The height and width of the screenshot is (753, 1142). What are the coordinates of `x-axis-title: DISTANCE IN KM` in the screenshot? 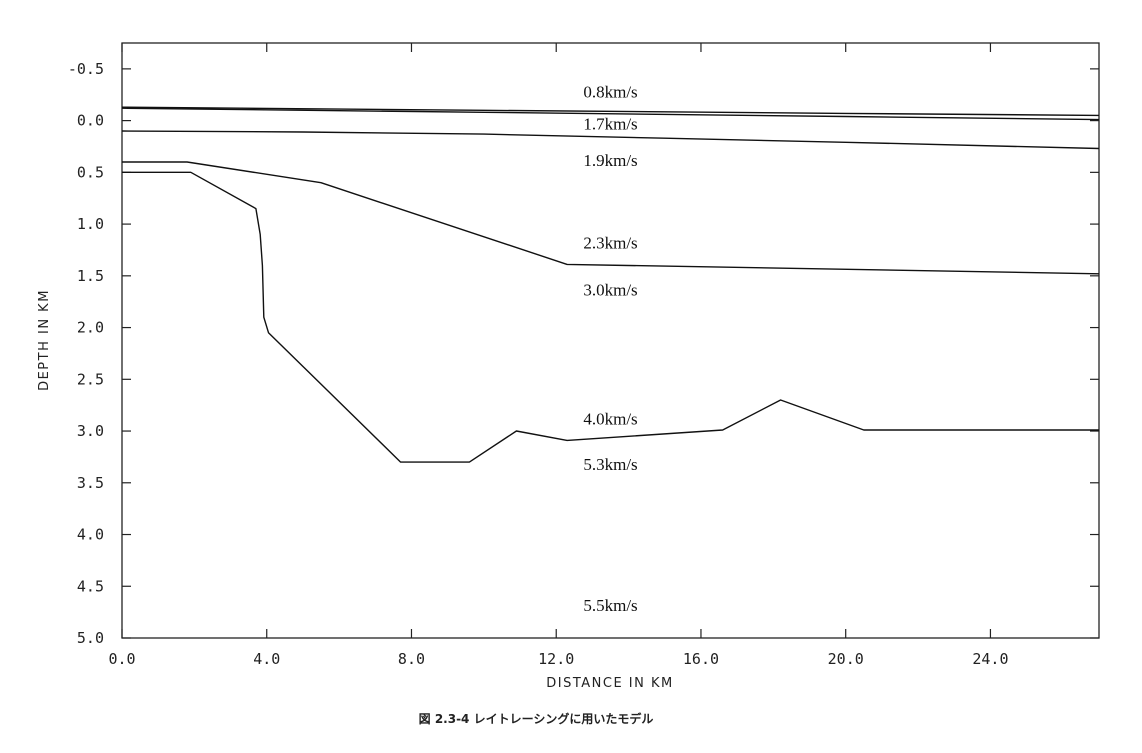 It's located at (610, 683).